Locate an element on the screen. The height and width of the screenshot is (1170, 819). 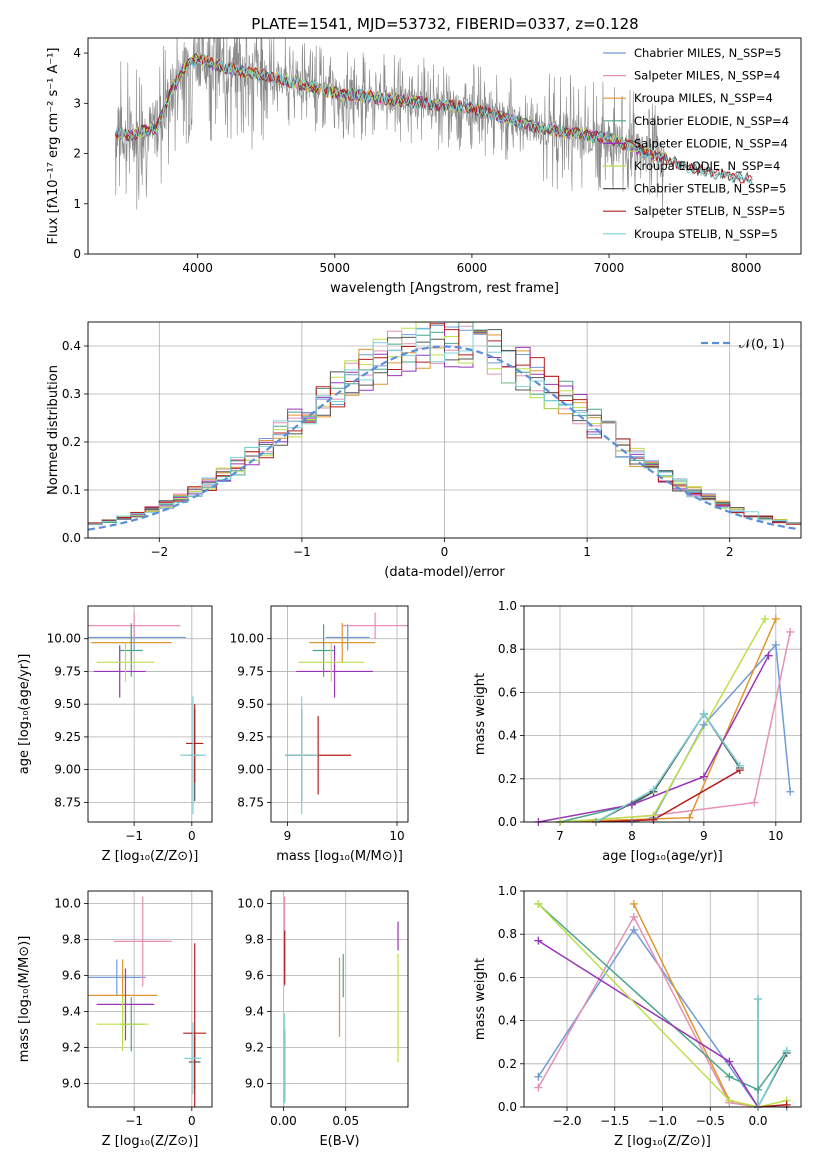
model-fit-line is located at coordinates (433, 121).